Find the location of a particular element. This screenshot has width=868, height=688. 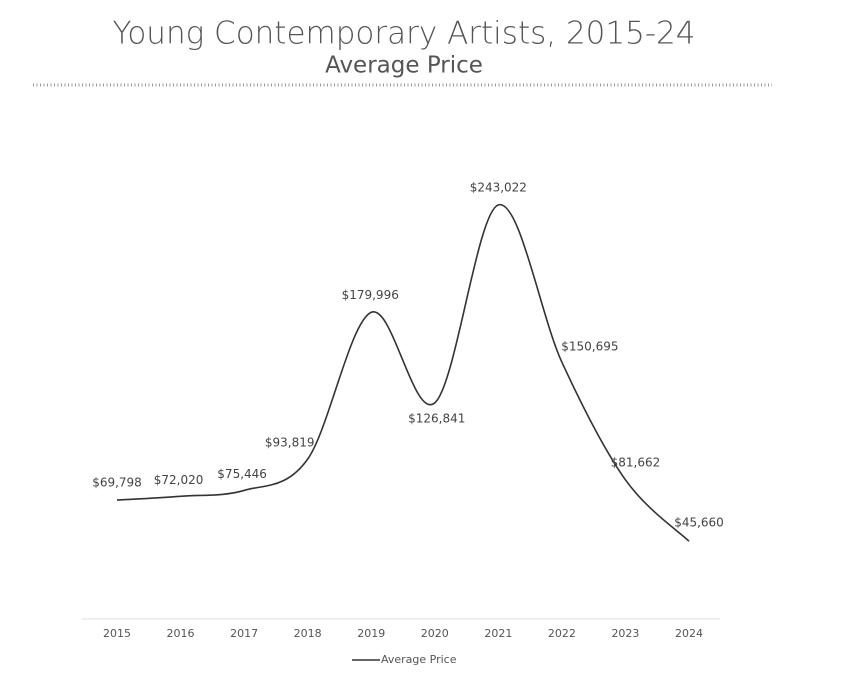

x-tick-label: 2021 is located at coordinates (498, 633).